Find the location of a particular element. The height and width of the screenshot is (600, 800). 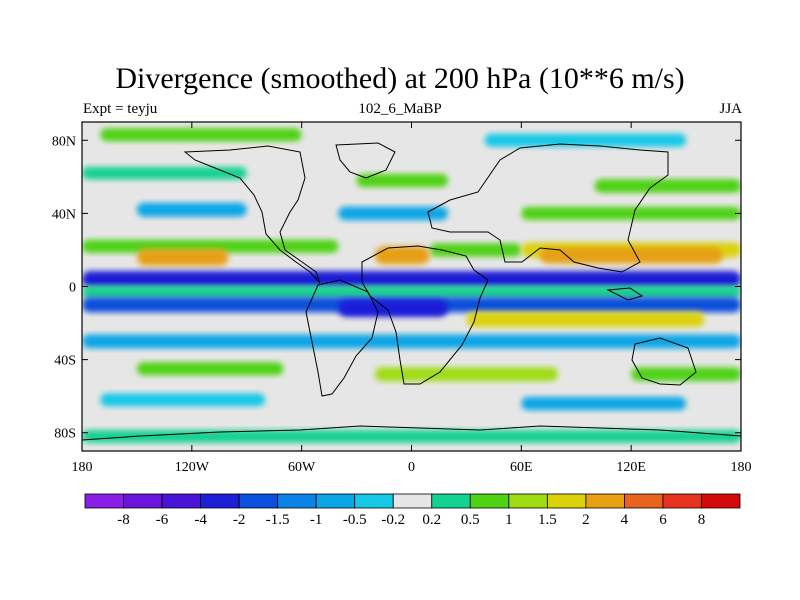

colorbar-label: -1.5 is located at coordinates (278, 520).